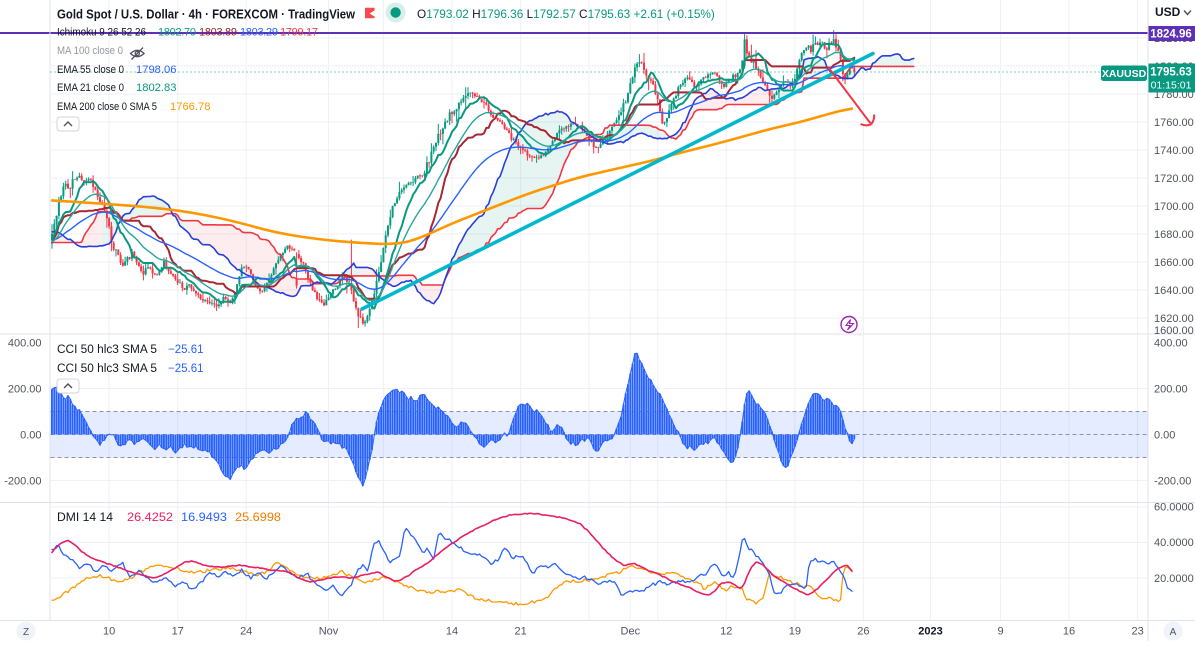  I want to click on svg-text: 19, so click(795, 632).